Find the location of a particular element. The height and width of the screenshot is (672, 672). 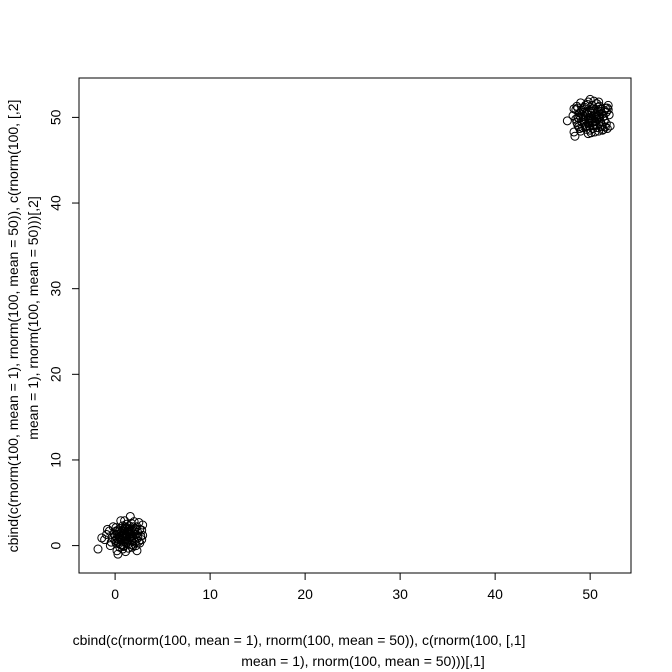

x-tick-label: 40 is located at coordinates (495, 594).